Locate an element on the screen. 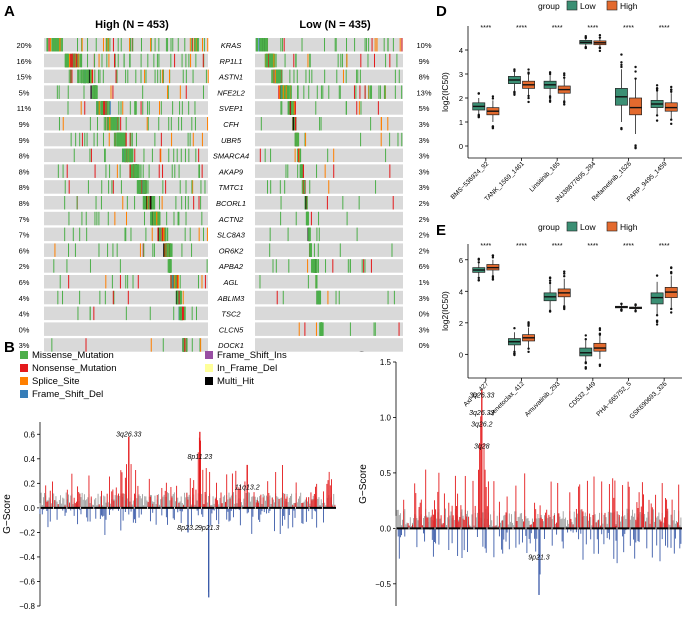  gscore-y-tick-label: 0.0 is located at coordinates (386, 528).